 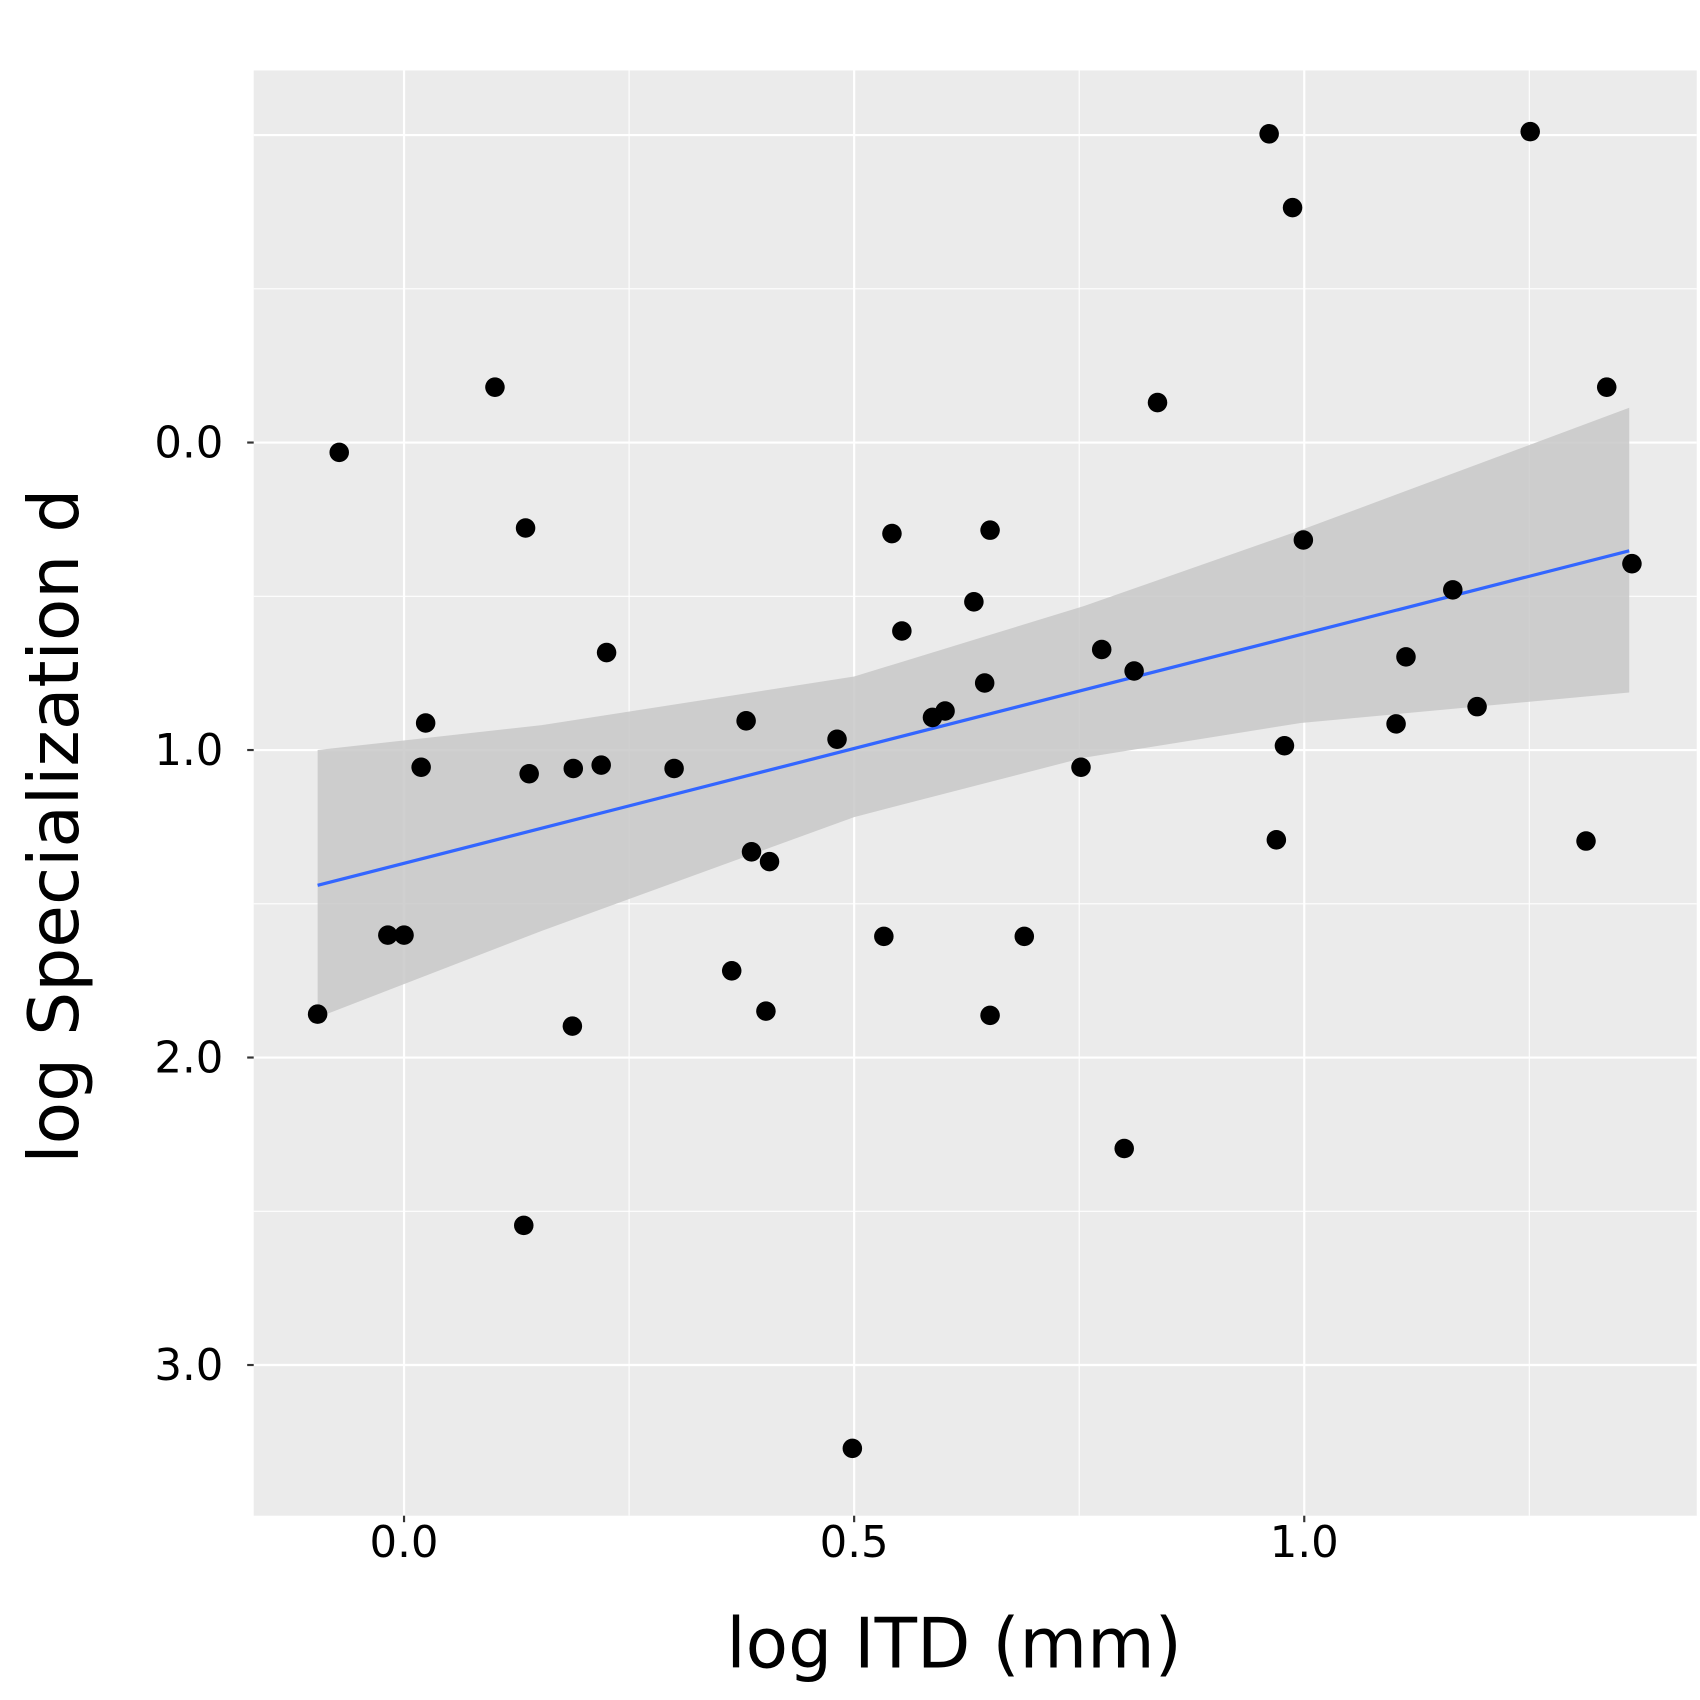 I want to click on y-tick-label: 2.0, so click(x=188, y=1059).